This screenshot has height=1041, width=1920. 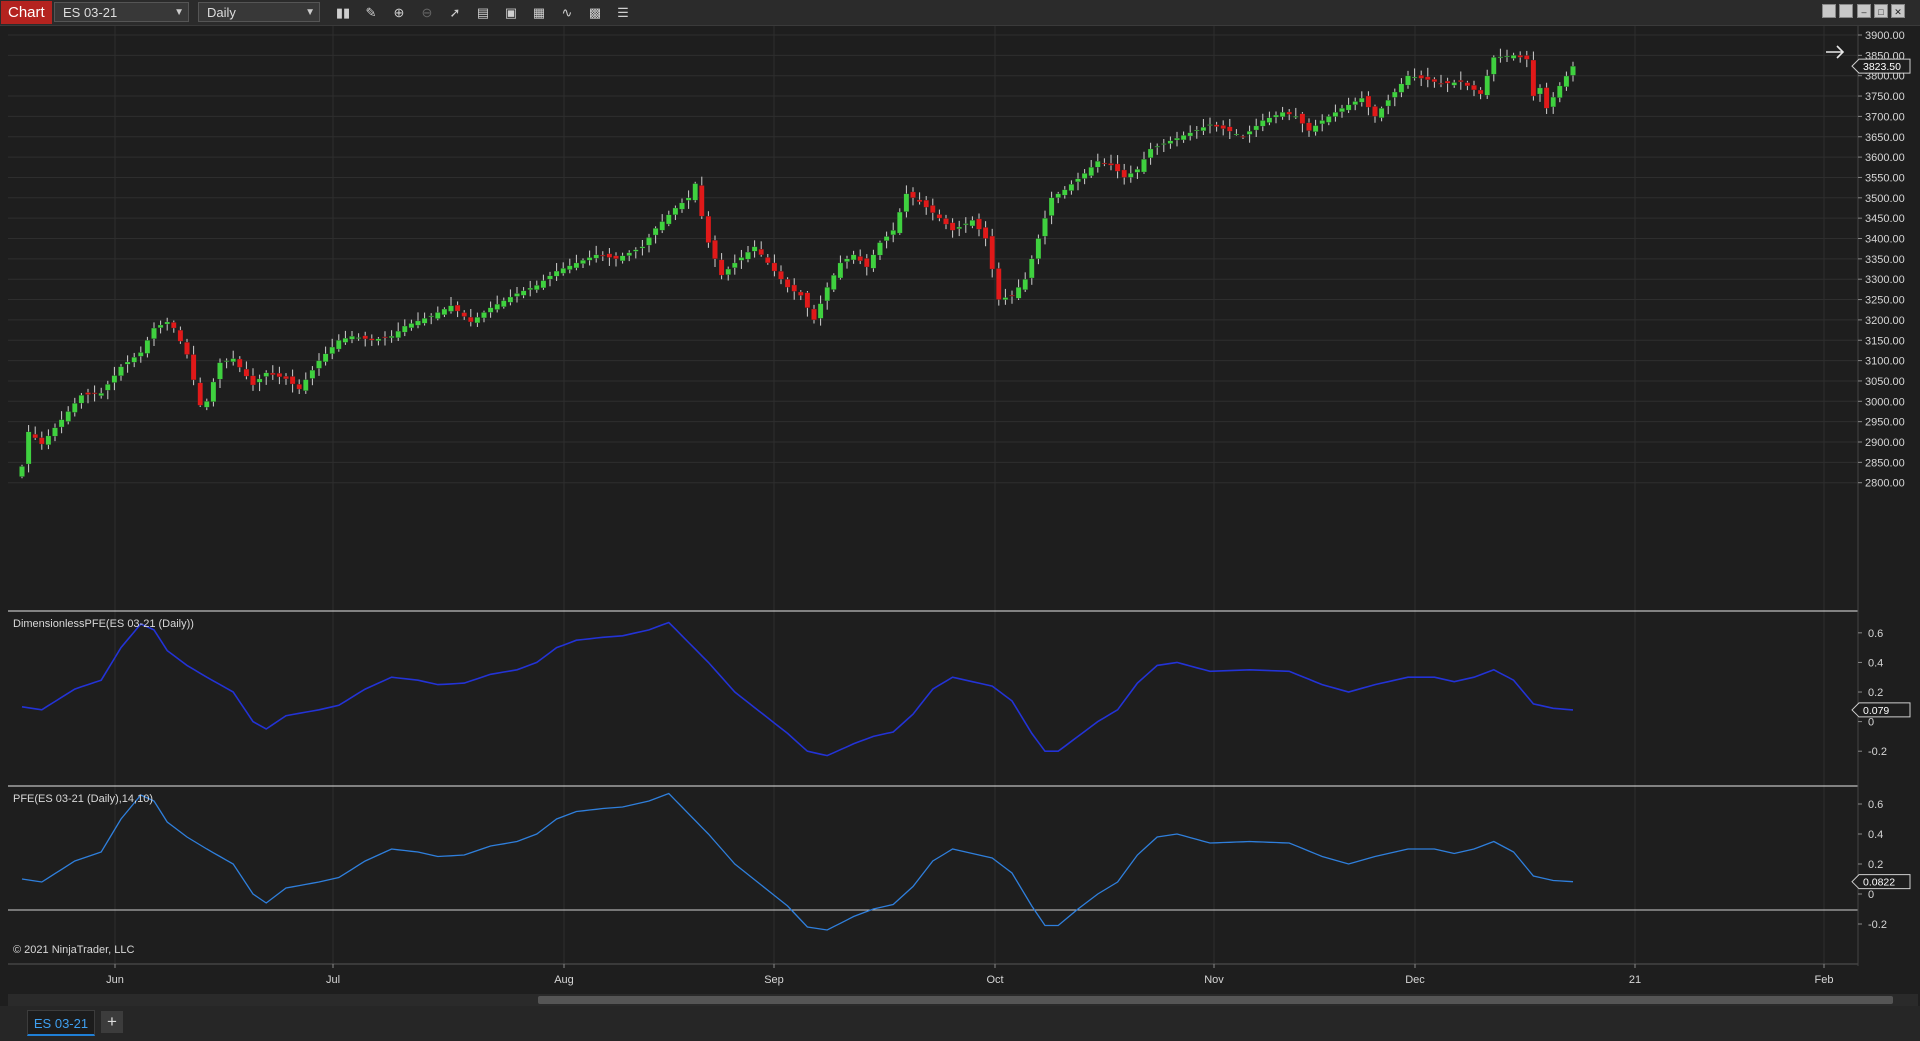 I want to click on data-box-icon: ▣, so click(x=511, y=12).